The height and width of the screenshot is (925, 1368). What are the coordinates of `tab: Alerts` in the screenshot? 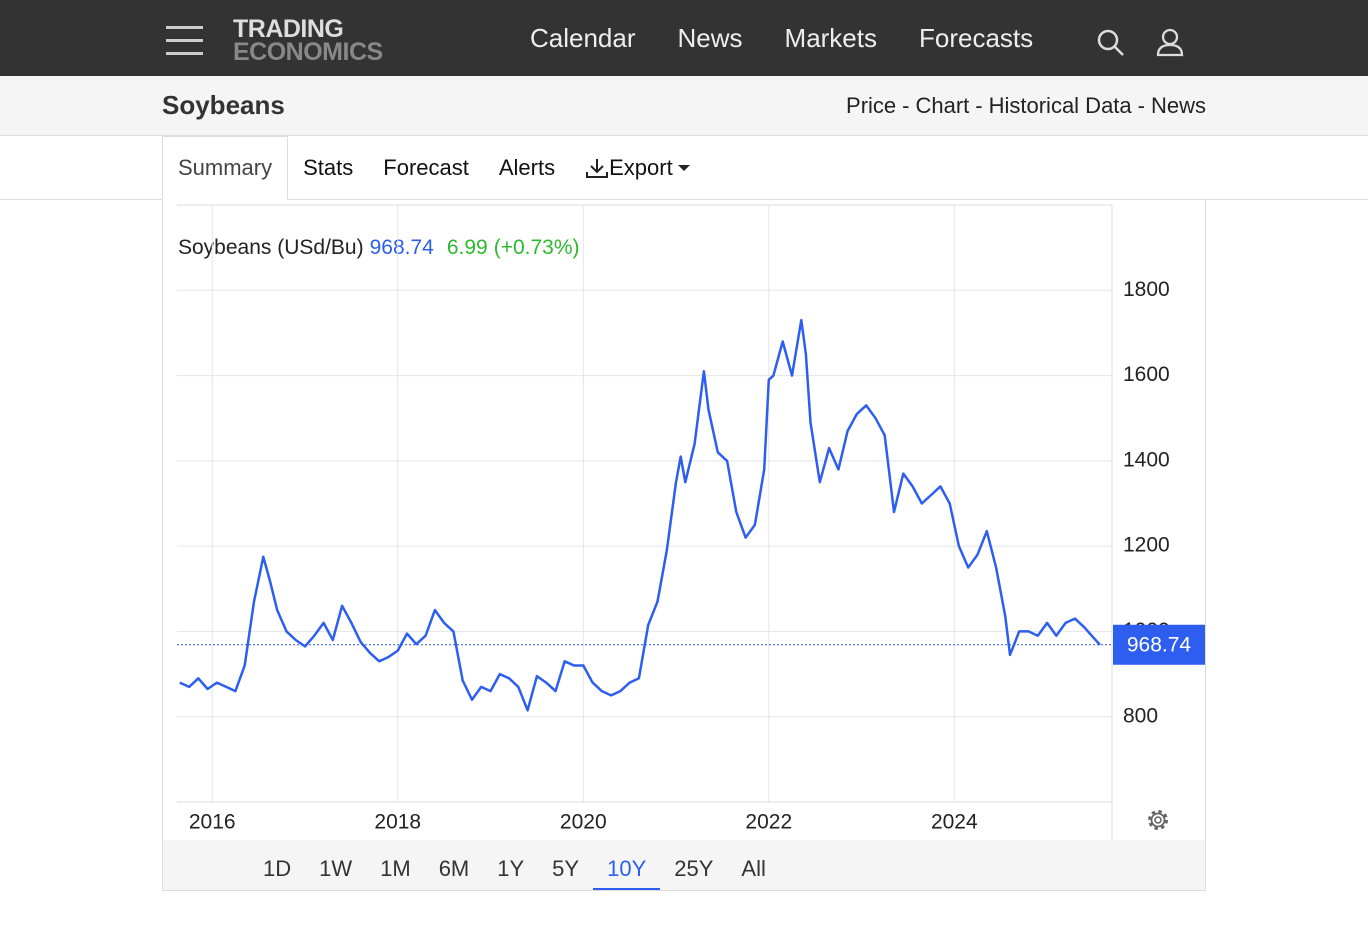 It's located at (527, 168).